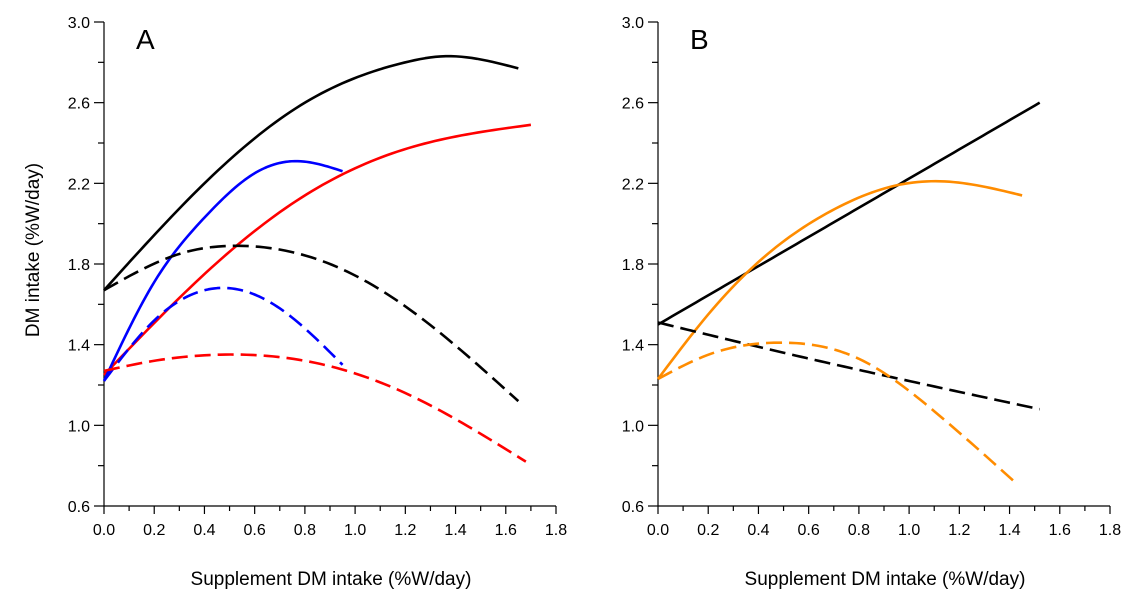  I want to click on panel-label: A, so click(145, 39).